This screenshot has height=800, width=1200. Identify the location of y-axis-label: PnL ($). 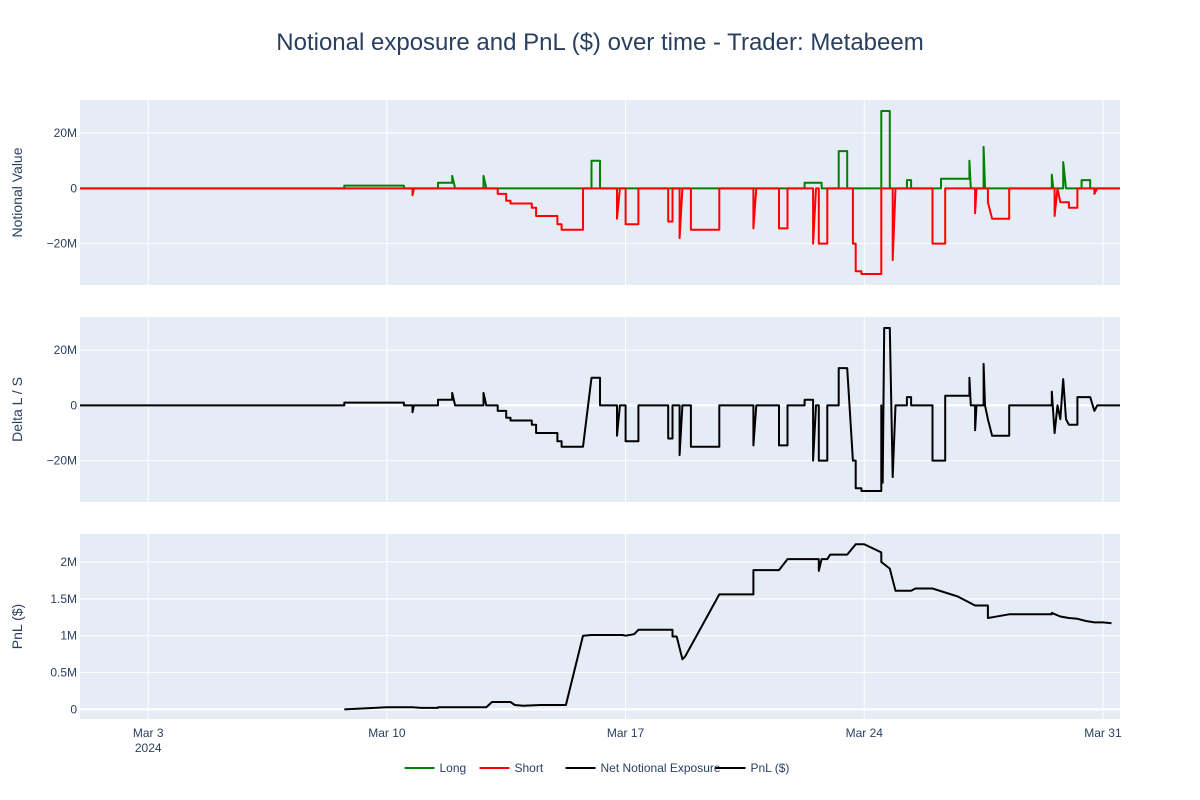
(17, 626).